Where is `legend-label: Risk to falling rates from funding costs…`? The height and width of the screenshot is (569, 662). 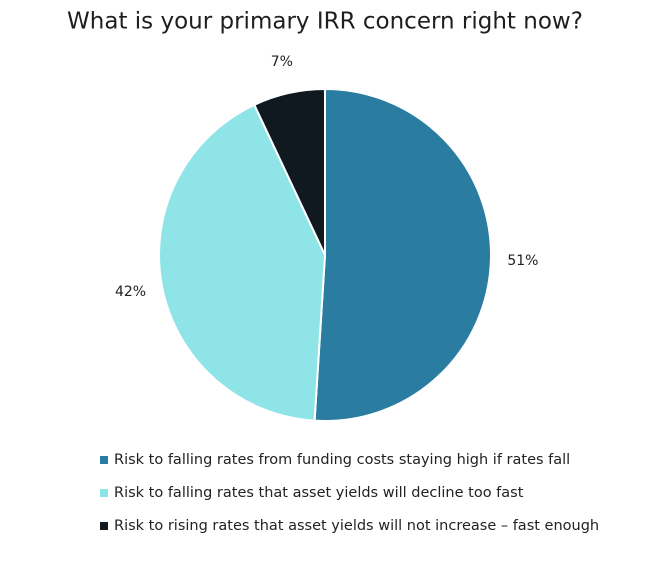
legend-label: Risk to falling rates from funding costs… is located at coordinates (342, 460).